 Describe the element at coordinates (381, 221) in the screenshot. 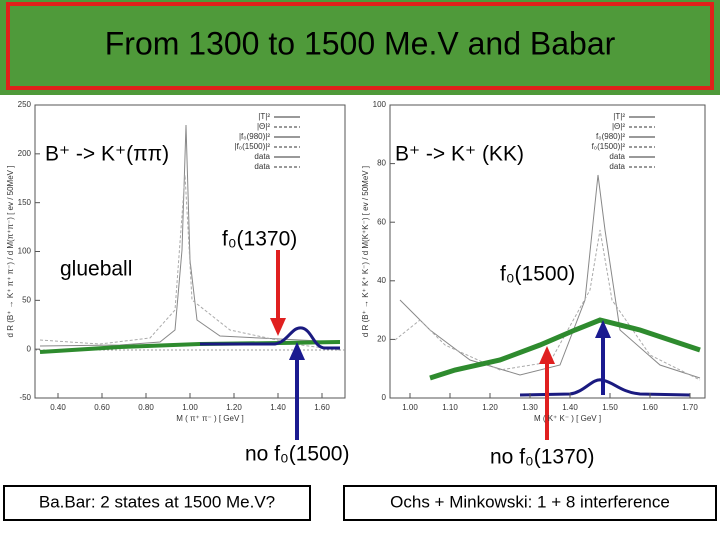

I see `y-tick-label: 60` at that location.